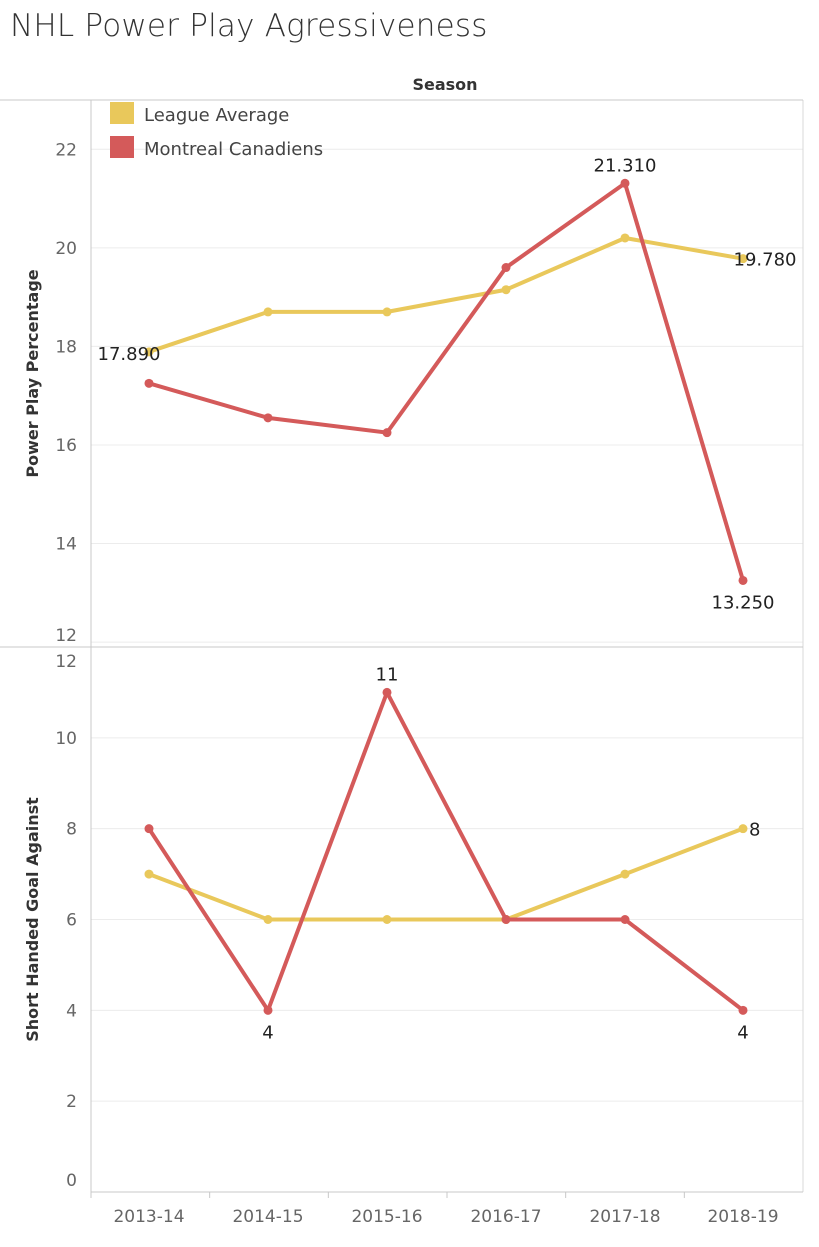 Image resolution: width=819 pixels, height=1247 pixels. I want to click on y-tick-label: 6, so click(71, 921).